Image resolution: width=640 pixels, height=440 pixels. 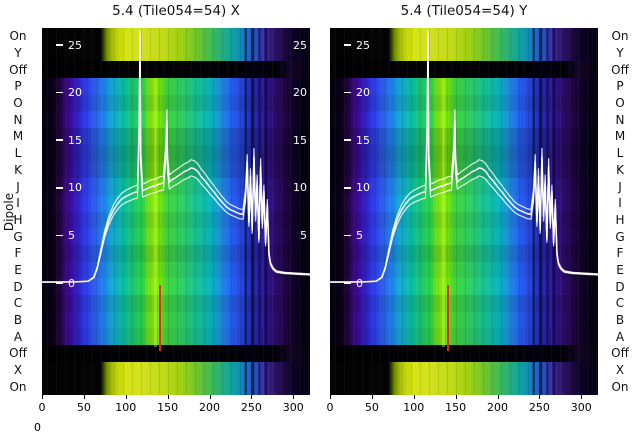 What do you see at coordinates (18, 53) in the screenshot?
I see `dipole-label-item: Y` at bounding box center [18, 53].